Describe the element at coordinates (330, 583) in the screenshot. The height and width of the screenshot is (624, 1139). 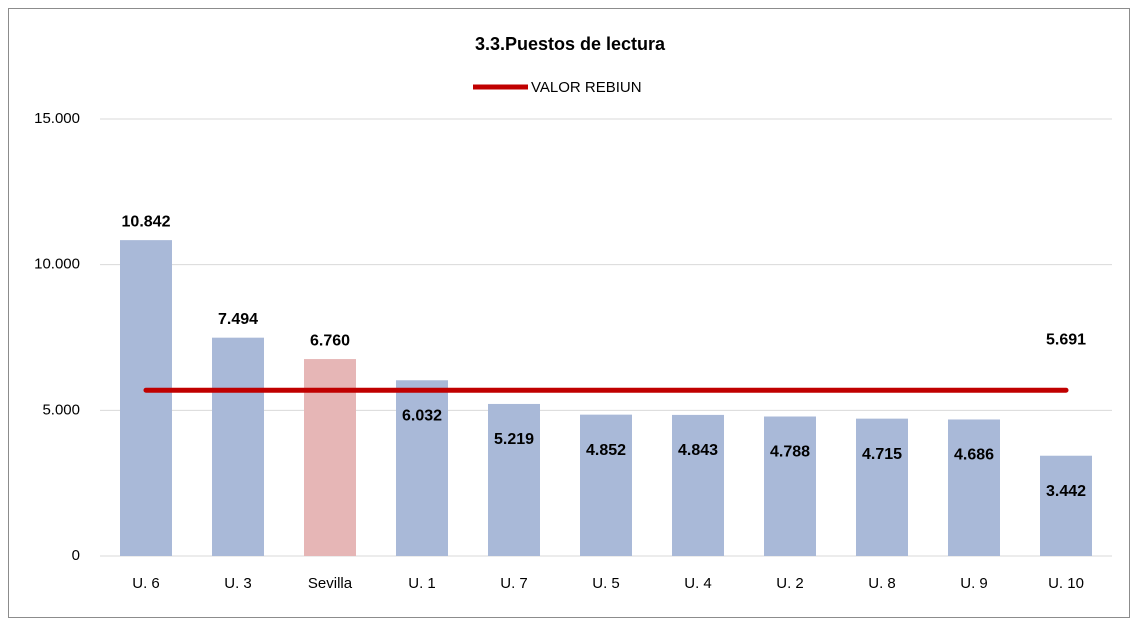
I see `x-tick-label: Sevilla` at that location.